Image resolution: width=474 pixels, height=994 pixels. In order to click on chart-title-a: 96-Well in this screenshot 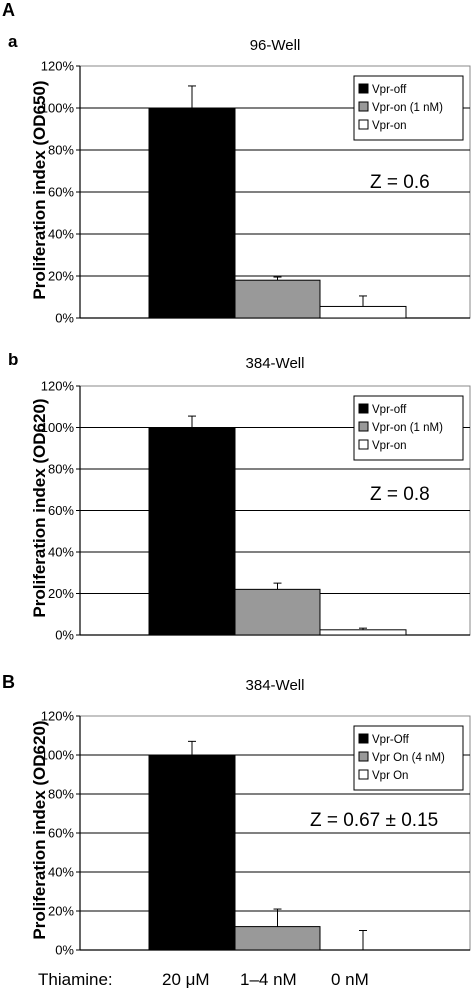, I will do `click(275, 45)`.